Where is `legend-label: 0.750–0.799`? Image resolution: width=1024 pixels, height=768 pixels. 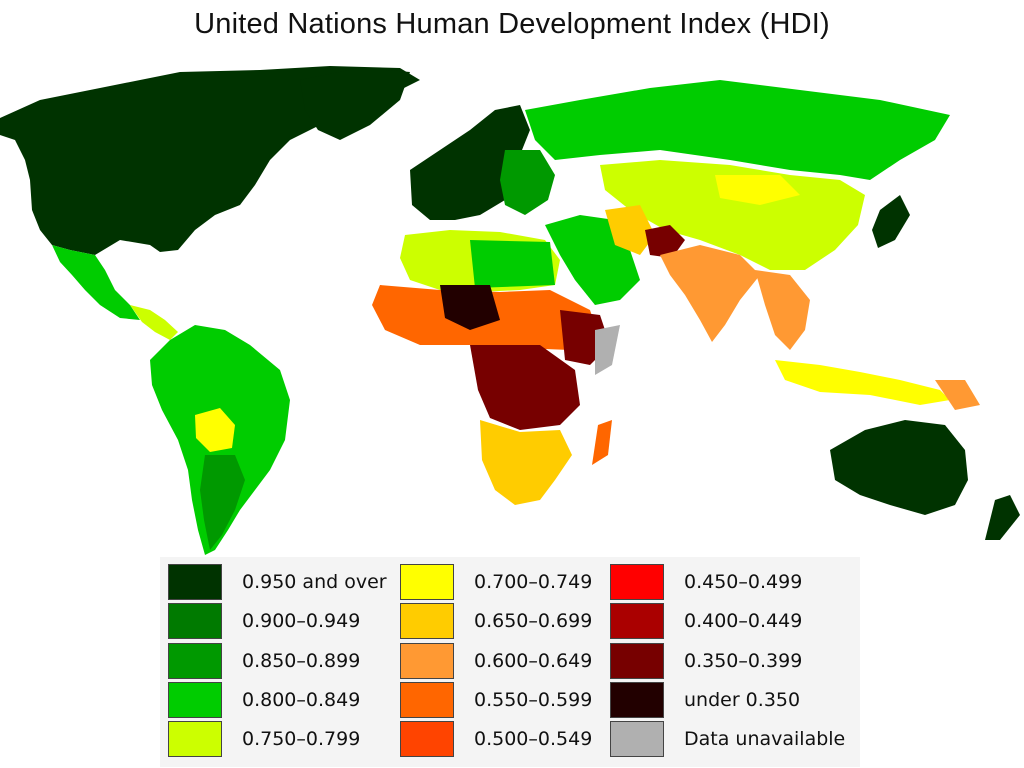
legend-label: 0.750–0.799 is located at coordinates (301, 739).